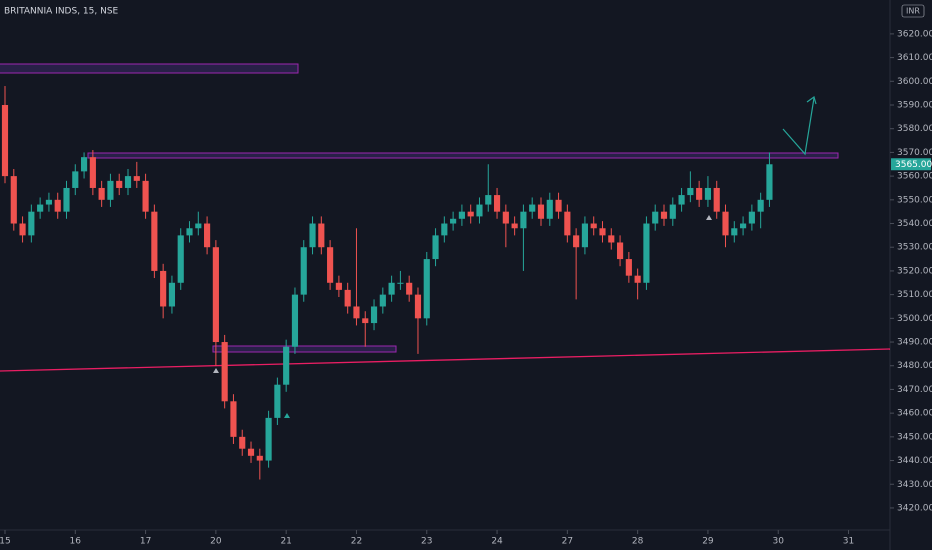  Describe the element at coordinates (914, 319) in the screenshot. I see `y-tick-label: 3500.00` at that location.